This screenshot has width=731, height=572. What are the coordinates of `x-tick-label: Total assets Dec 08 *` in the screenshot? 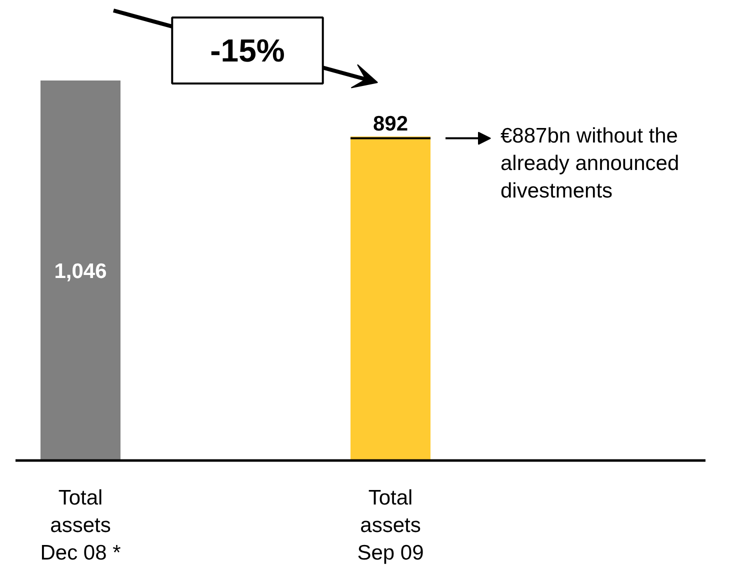 It's located at (80, 525).